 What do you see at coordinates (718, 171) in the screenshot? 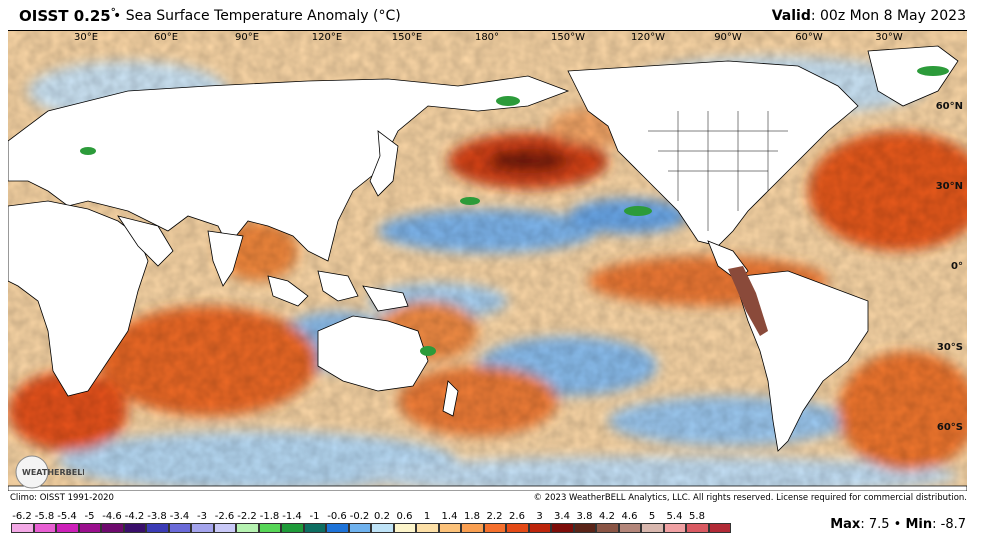
I see `state-borders` at bounding box center [718, 171].